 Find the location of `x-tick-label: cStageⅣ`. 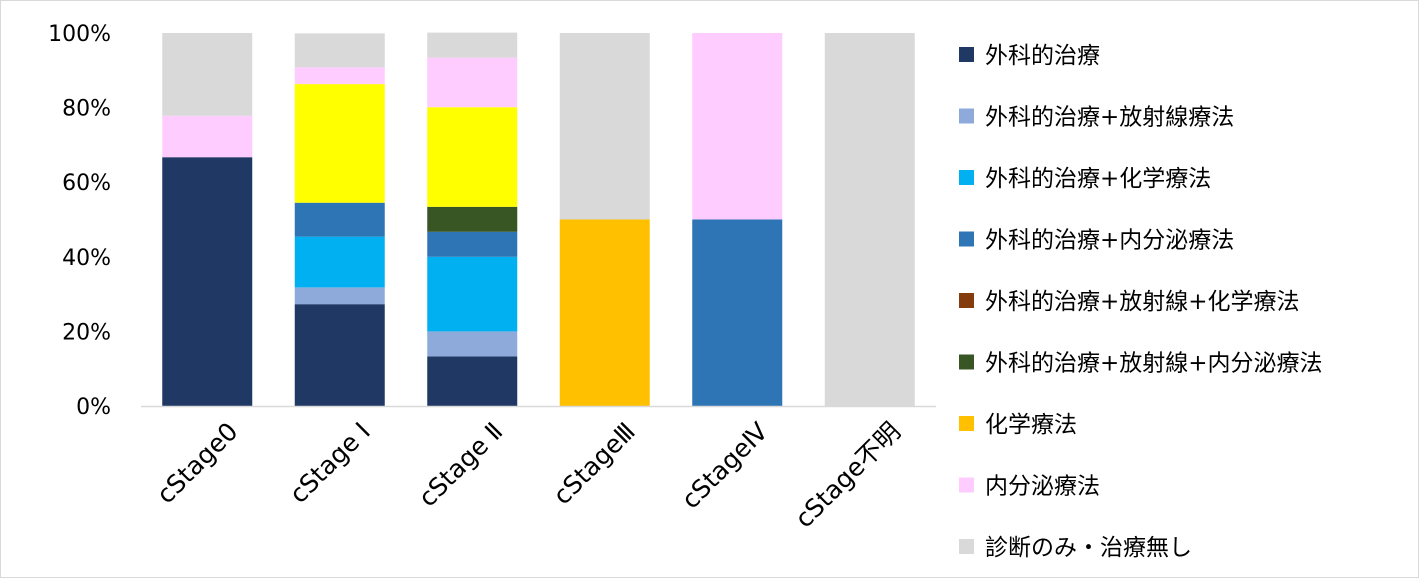

x-tick-label: cStageⅣ is located at coordinates (725, 466).